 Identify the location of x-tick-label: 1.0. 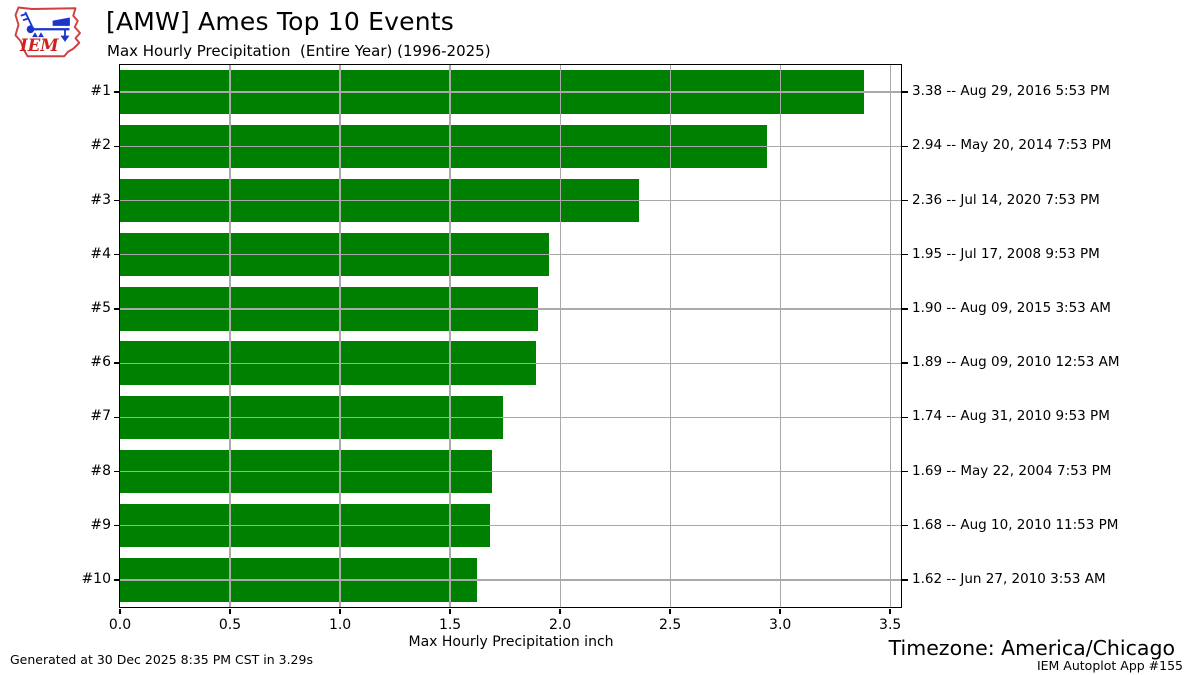
(340, 625).